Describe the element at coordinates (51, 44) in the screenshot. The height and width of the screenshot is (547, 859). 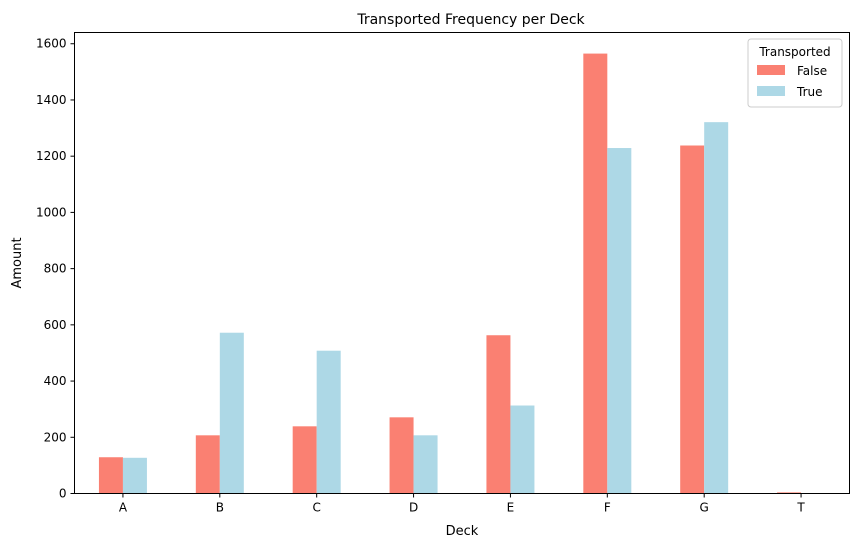
I see `y-tick-label: 1600` at that location.